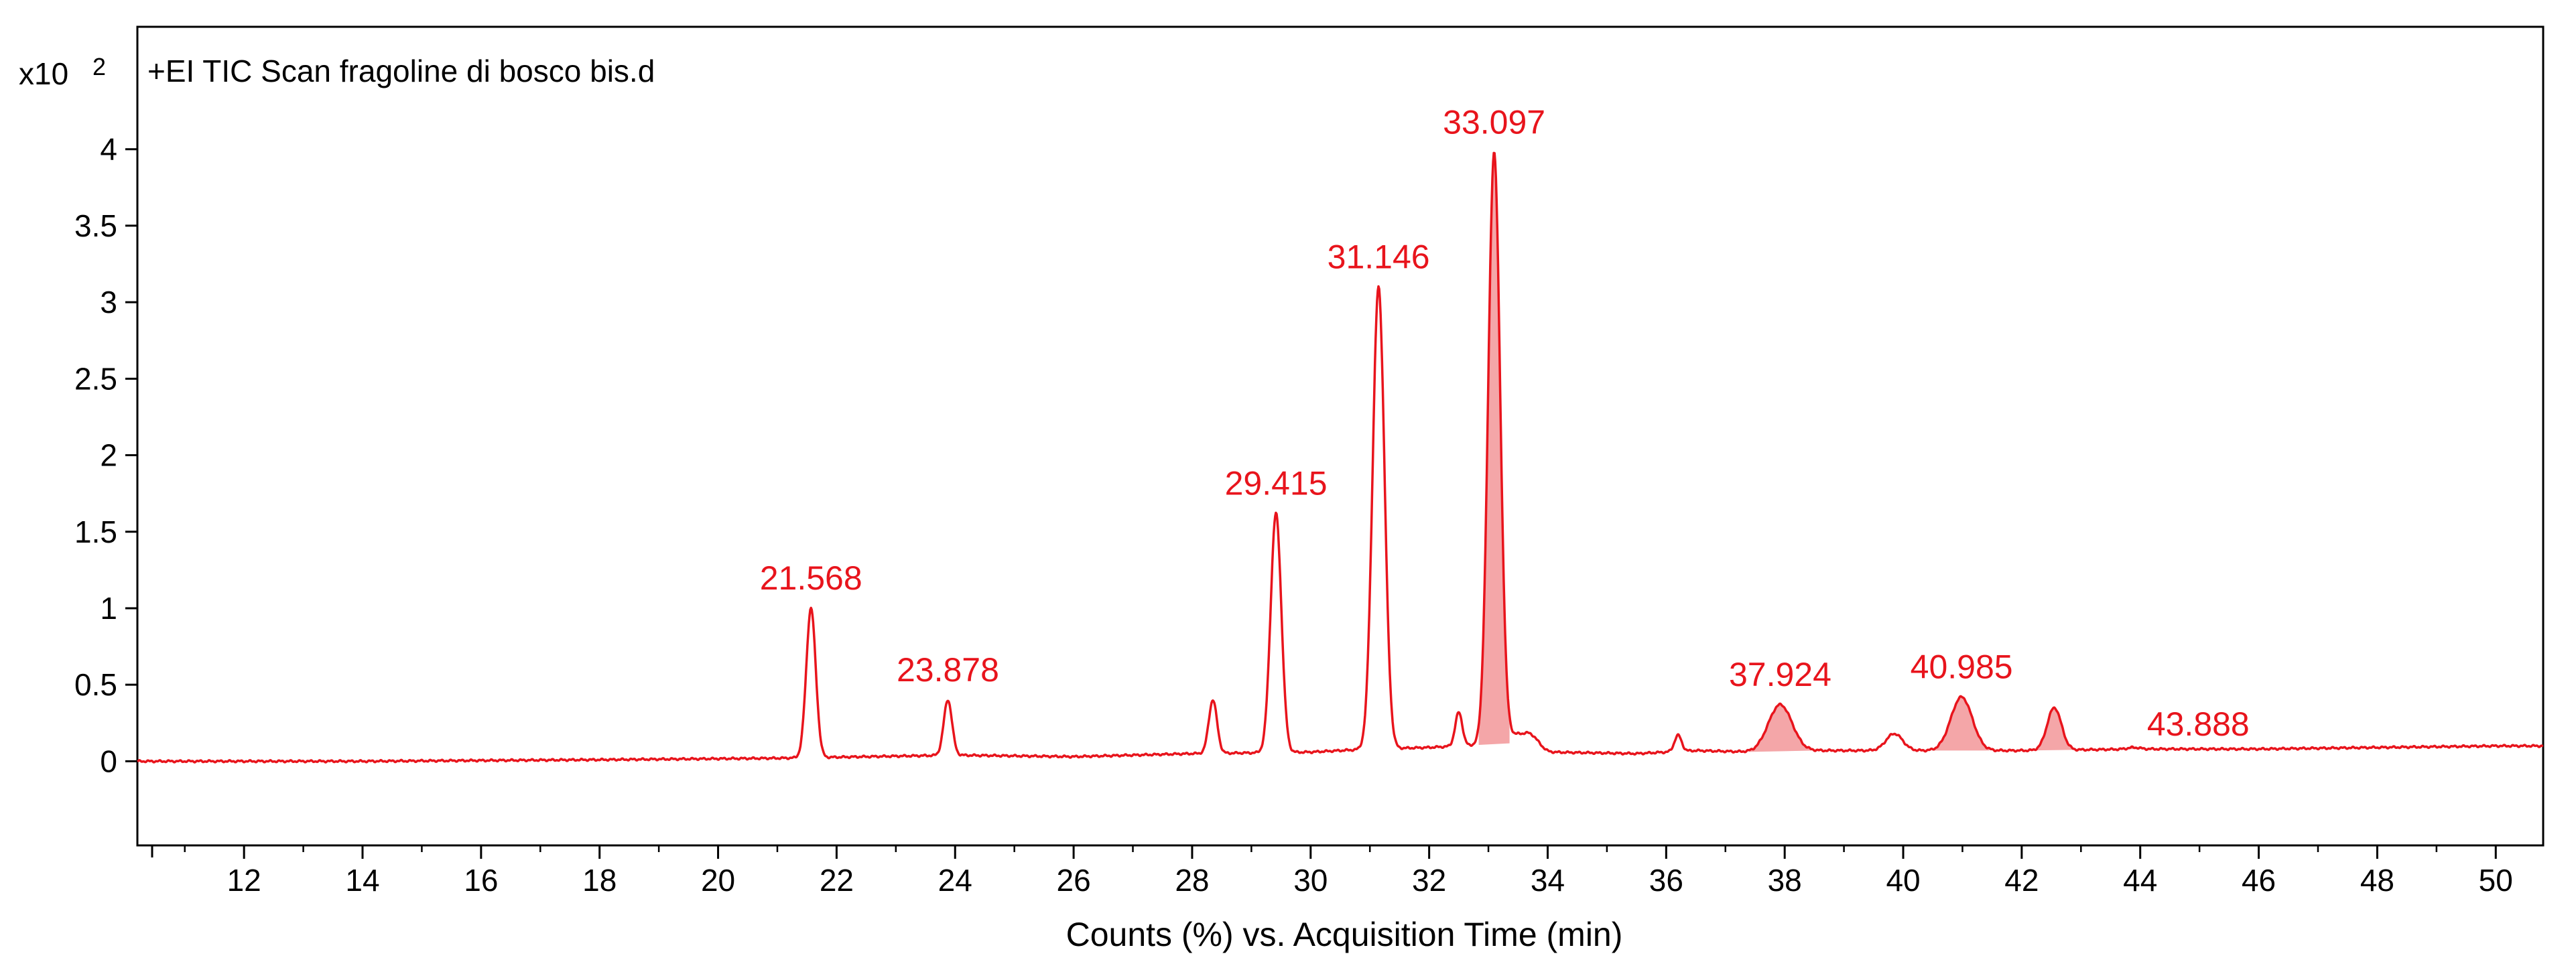 This screenshot has height=970, width=2576. What do you see at coordinates (43, 73) in the screenshot?
I see `y-multiplier-label: x10` at bounding box center [43, 73].